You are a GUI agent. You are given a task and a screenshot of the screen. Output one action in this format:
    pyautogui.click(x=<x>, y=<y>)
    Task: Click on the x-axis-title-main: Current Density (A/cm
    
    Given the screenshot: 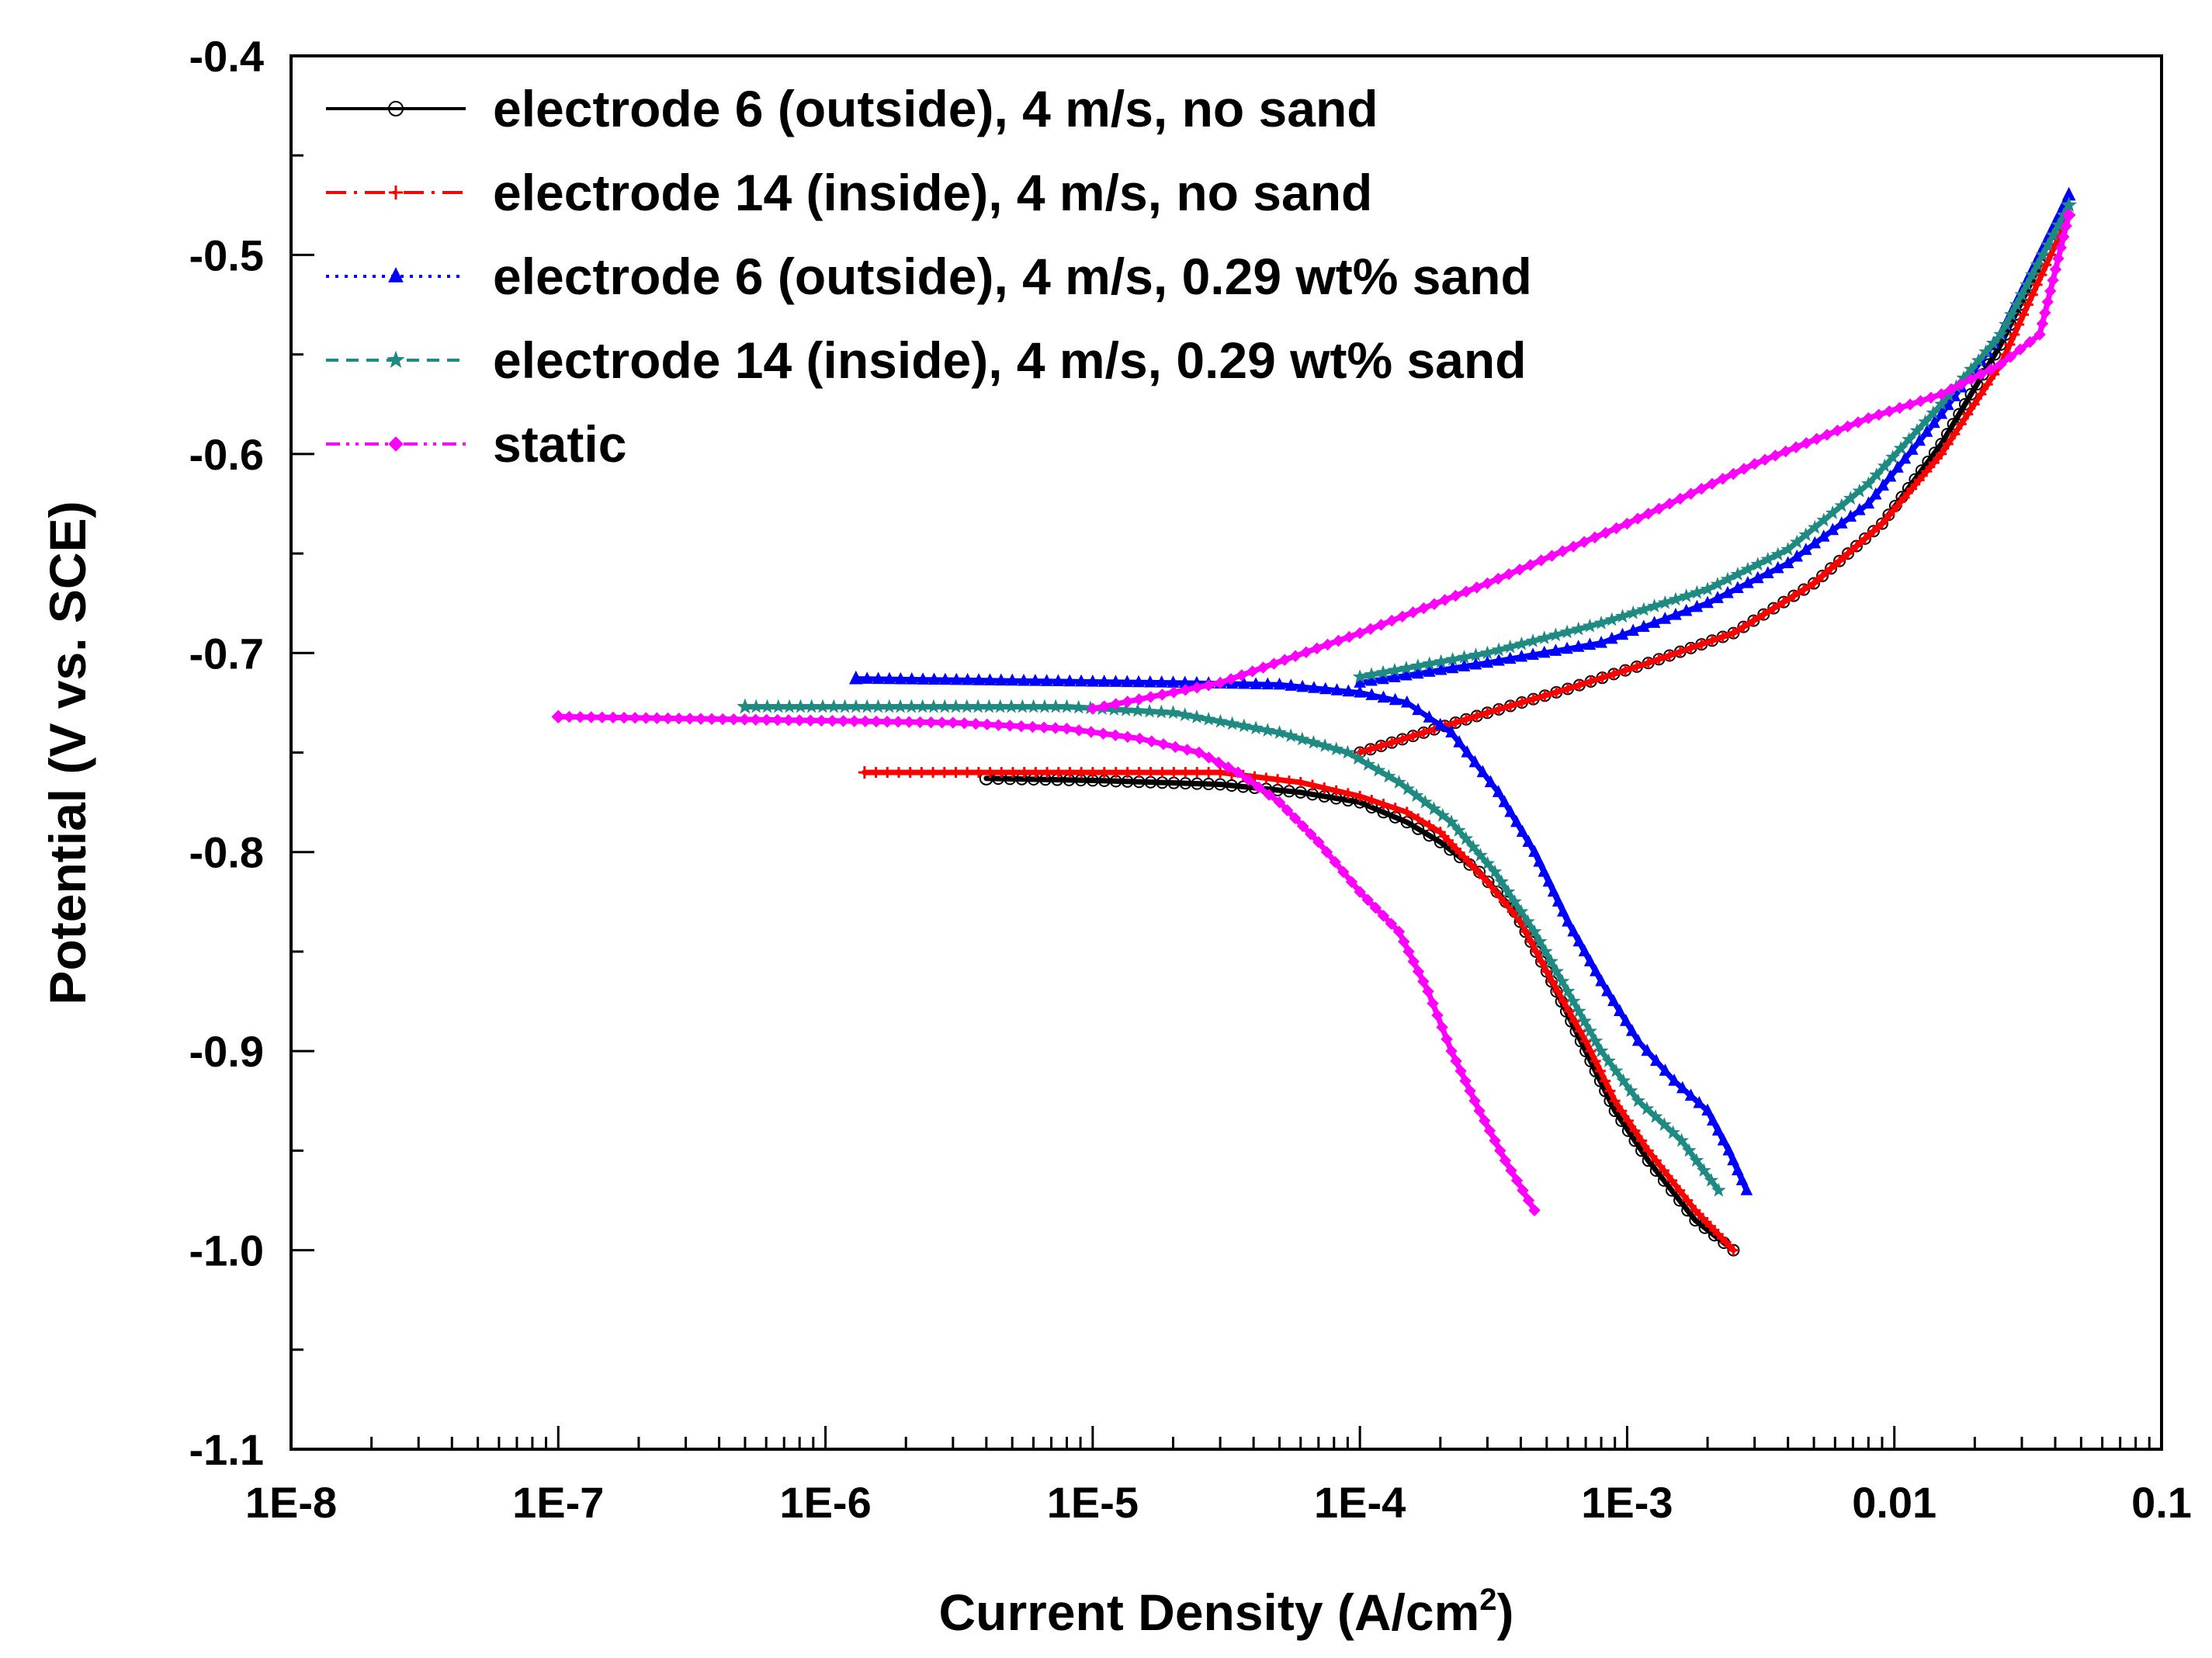 What is the action you would take?
    pyautogui.click(x=1209, y=1612)
    